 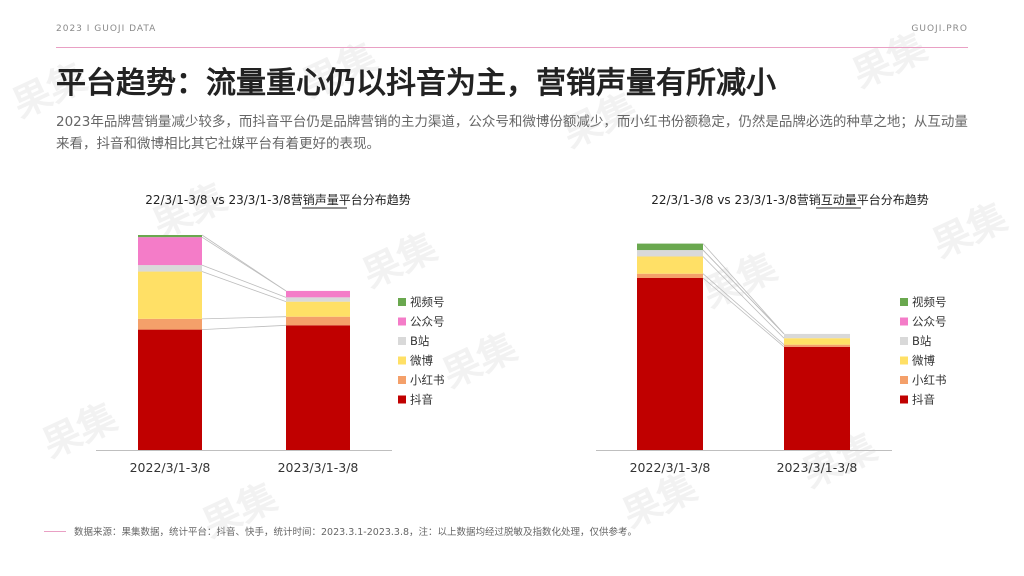 What do you see at coordinates (318, 294) in the screenshot?
I see `bar-segment-公众号-1` at bounding box center [318, 294].